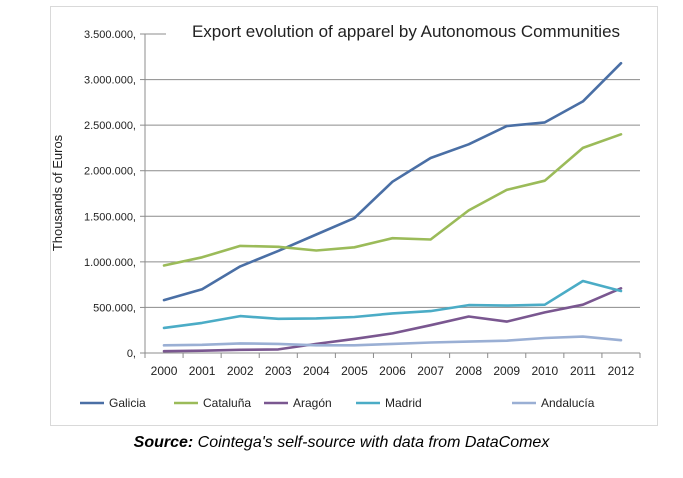 Image resolution: width=683 pixels, height=478 pixels. I want to click on x-tick-label: 2006, so click(392, 371).